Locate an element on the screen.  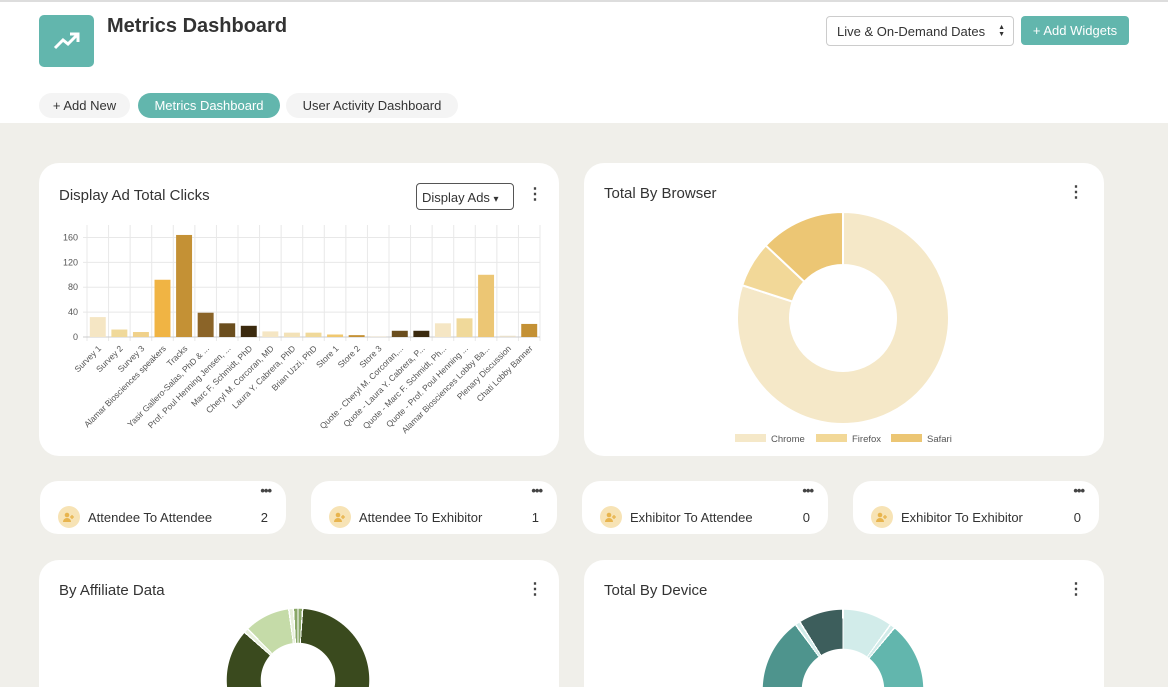
tab-add-new: + Add New is located at coordinates (84, 105).